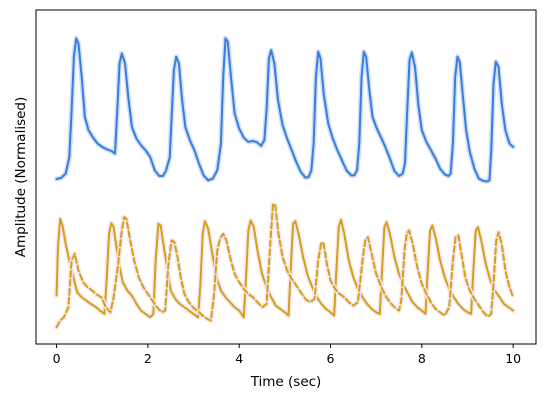 The height and width of the screenshot is (404, 550). I want to click on x-tick-label: 4, so click(239, 358).